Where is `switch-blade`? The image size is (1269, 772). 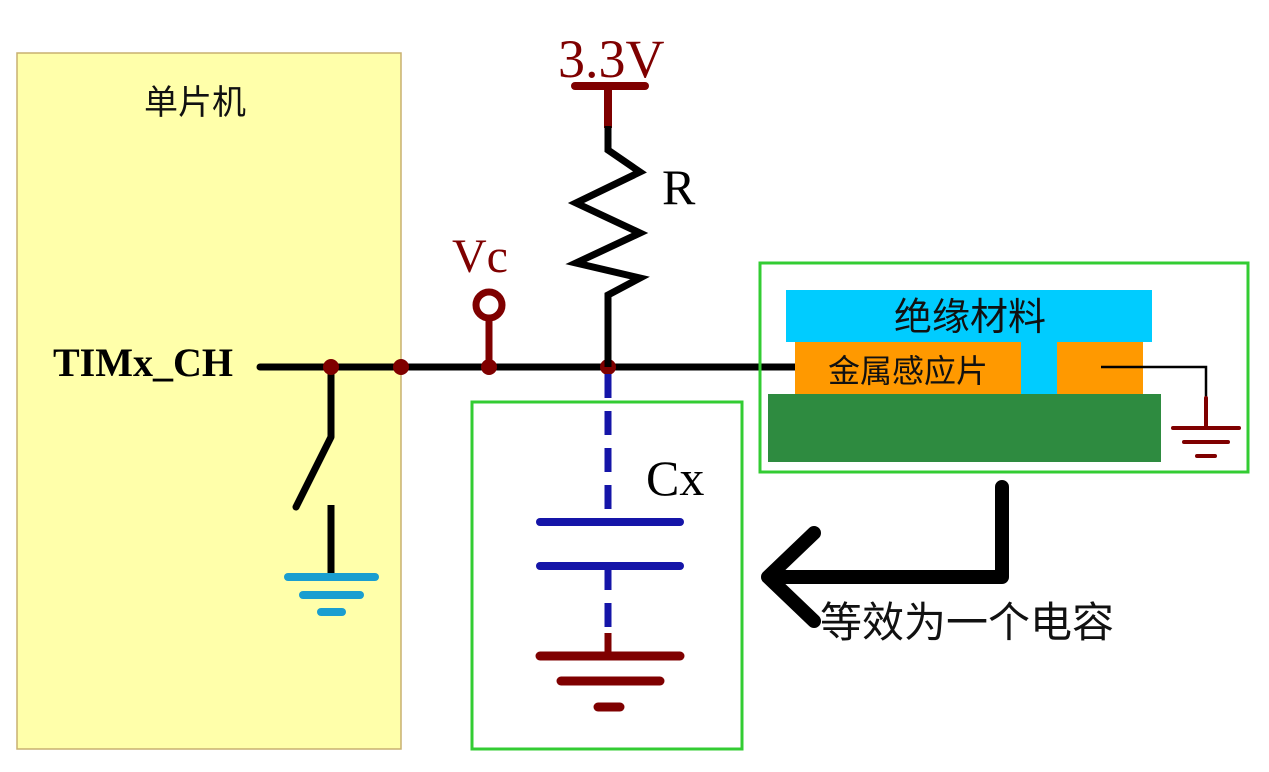
switch-blade is located at coordinates (313, 472).